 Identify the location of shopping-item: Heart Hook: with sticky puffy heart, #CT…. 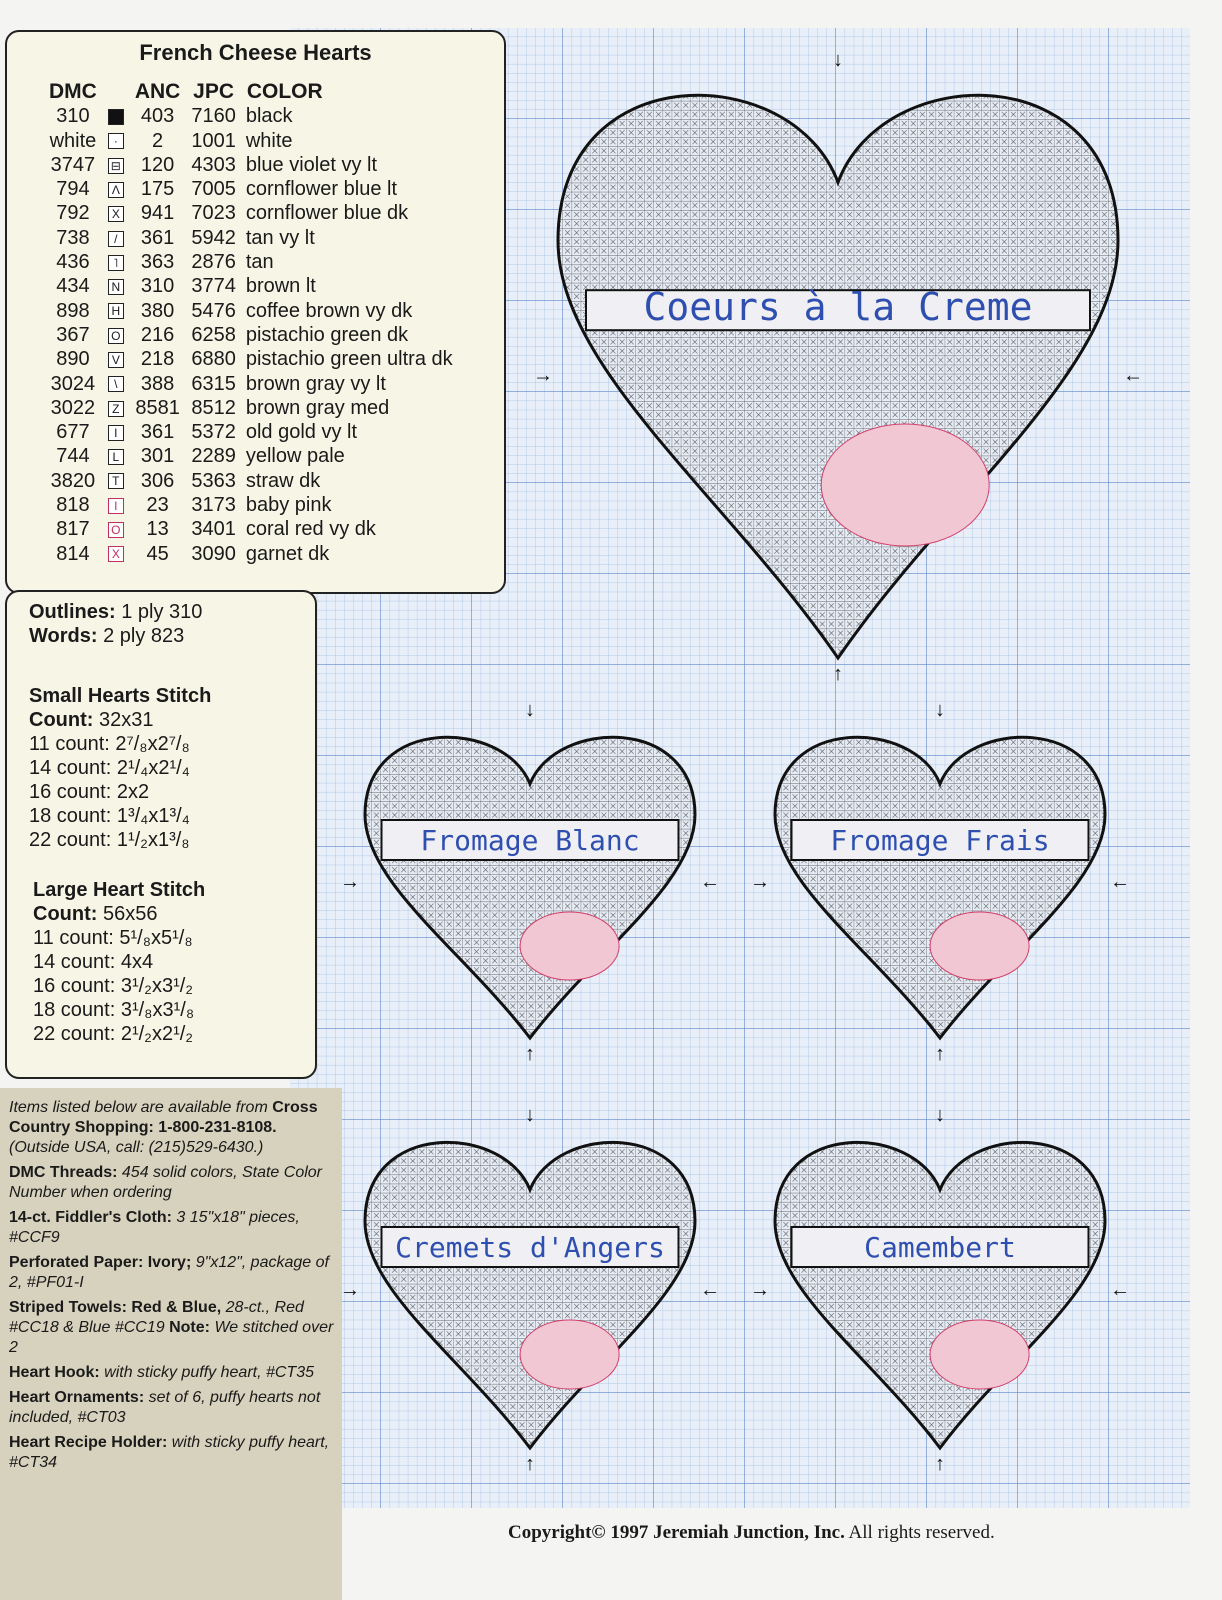
(171, 1373).